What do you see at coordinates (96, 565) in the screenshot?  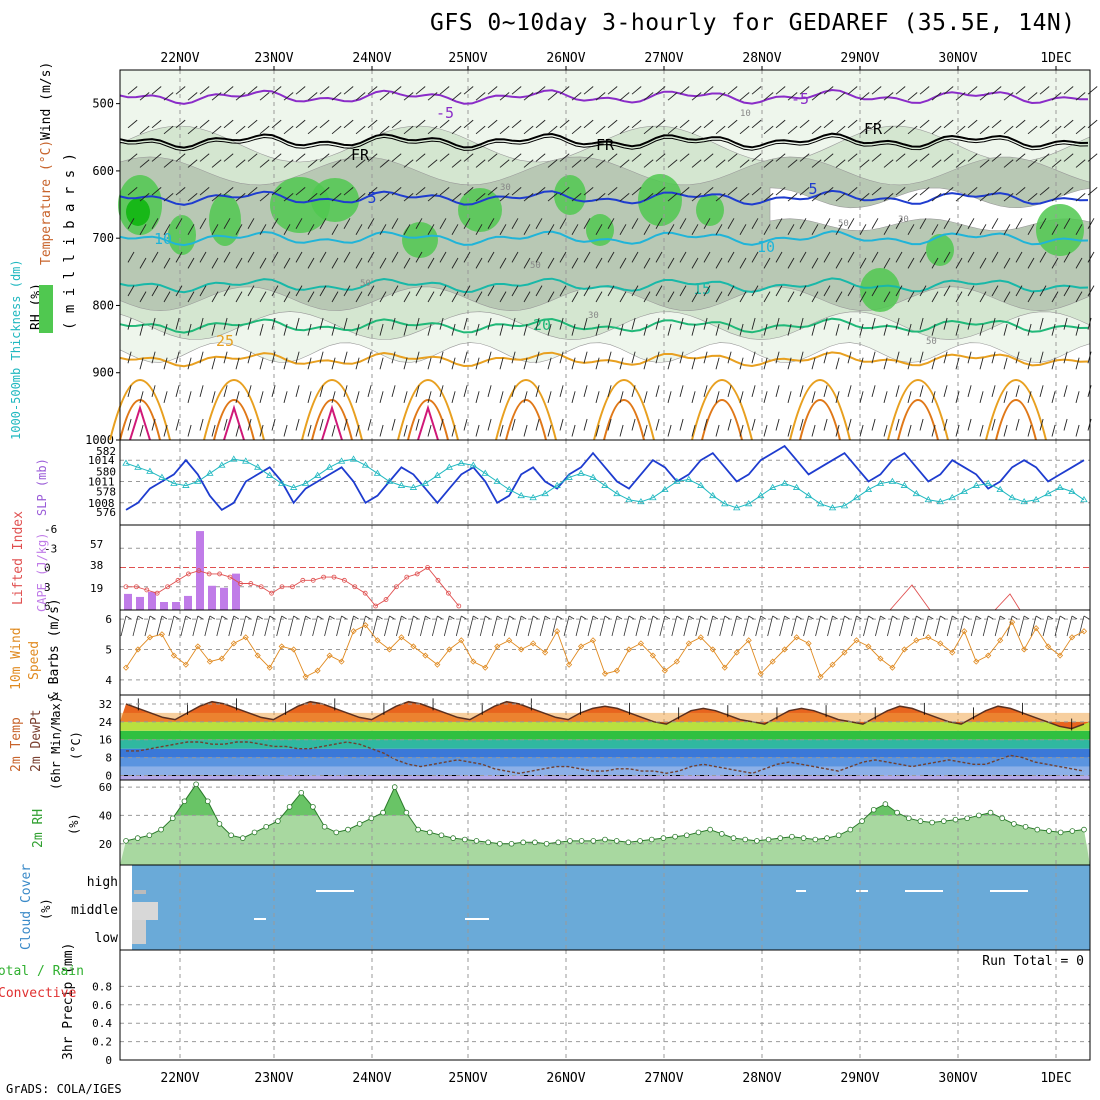 I see `cape-tick-label: 38` at bounding box center [96, 565].